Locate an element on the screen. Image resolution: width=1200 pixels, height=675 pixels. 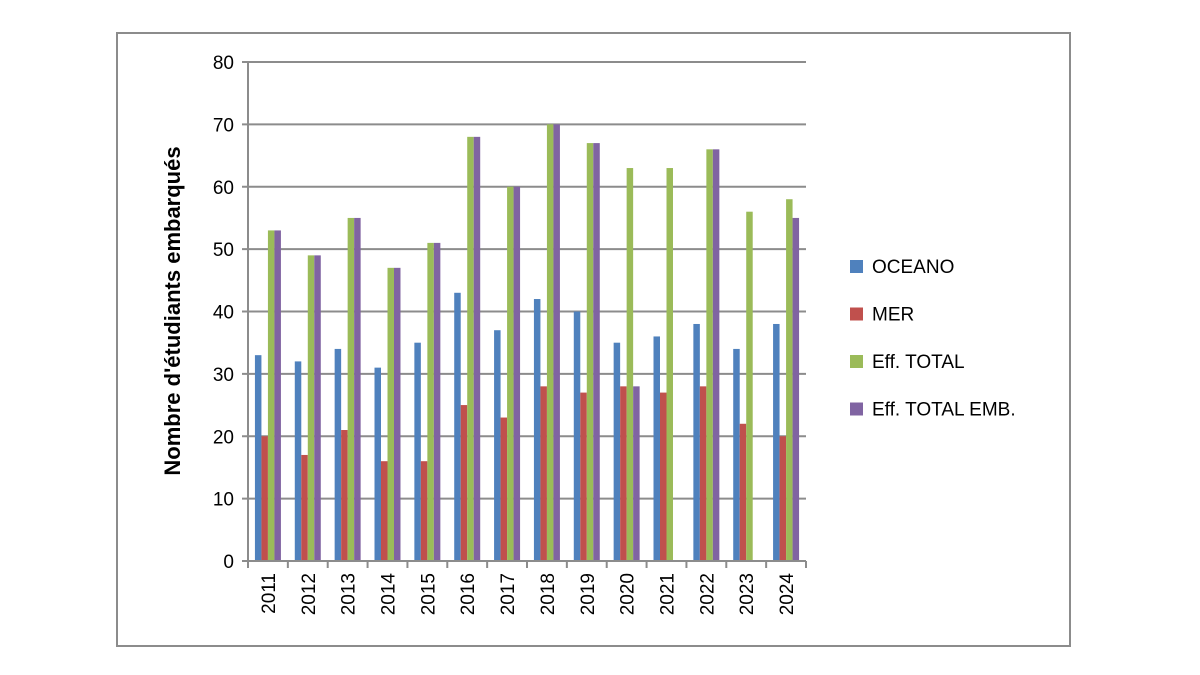
bar-eff-total-2017 is located at coordinates (510, 373).